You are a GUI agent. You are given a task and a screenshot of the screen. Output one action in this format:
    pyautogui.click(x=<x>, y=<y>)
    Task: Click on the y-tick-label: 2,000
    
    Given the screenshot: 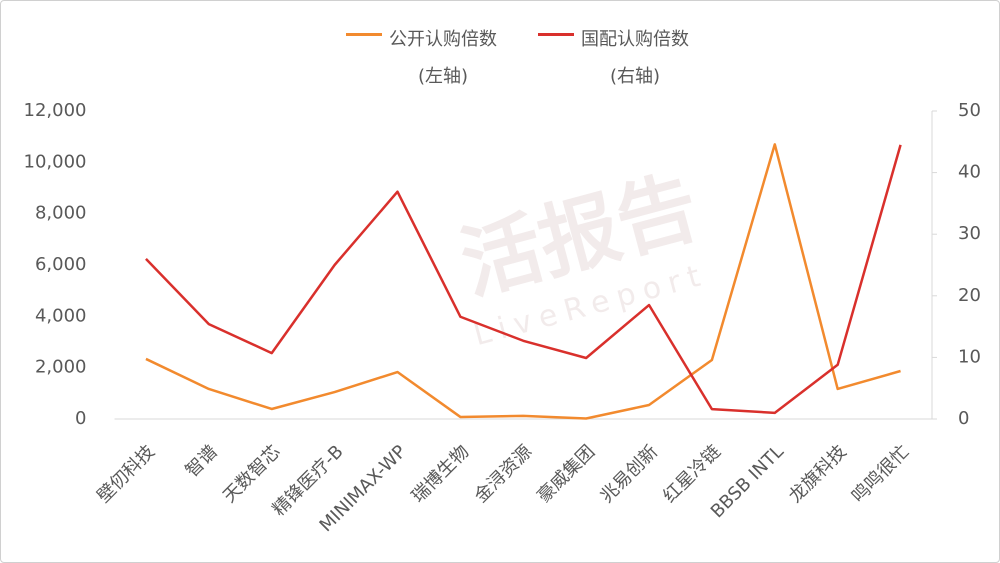 What is the action you would take?
    pyautogui.click(x=61, y=367)
    